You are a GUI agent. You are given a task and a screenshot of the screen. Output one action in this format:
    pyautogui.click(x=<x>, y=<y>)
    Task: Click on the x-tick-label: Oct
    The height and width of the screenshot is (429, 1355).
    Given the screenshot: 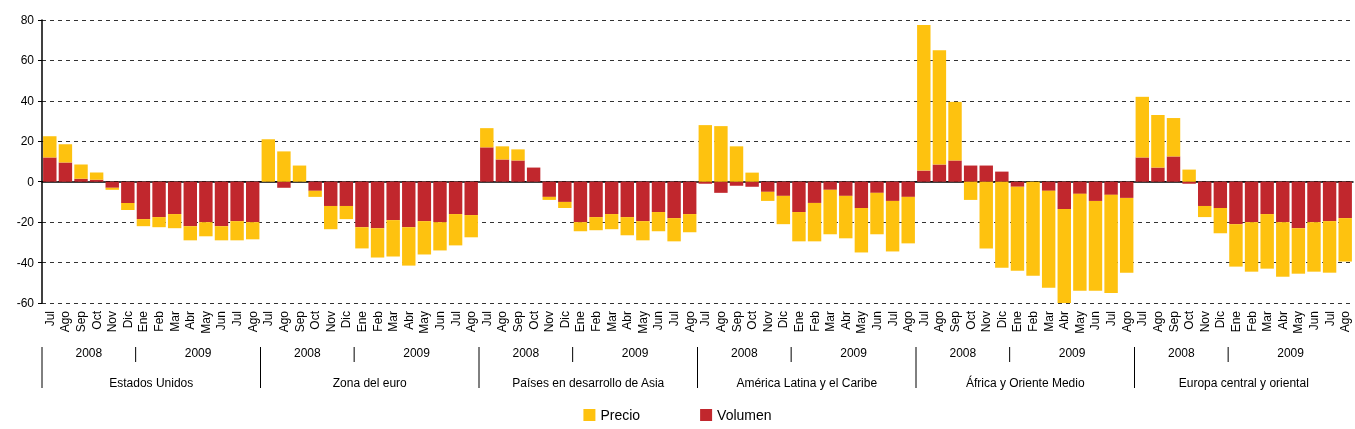 What is the action you would take?
    pyautogui.click(x=533, y=320)
    